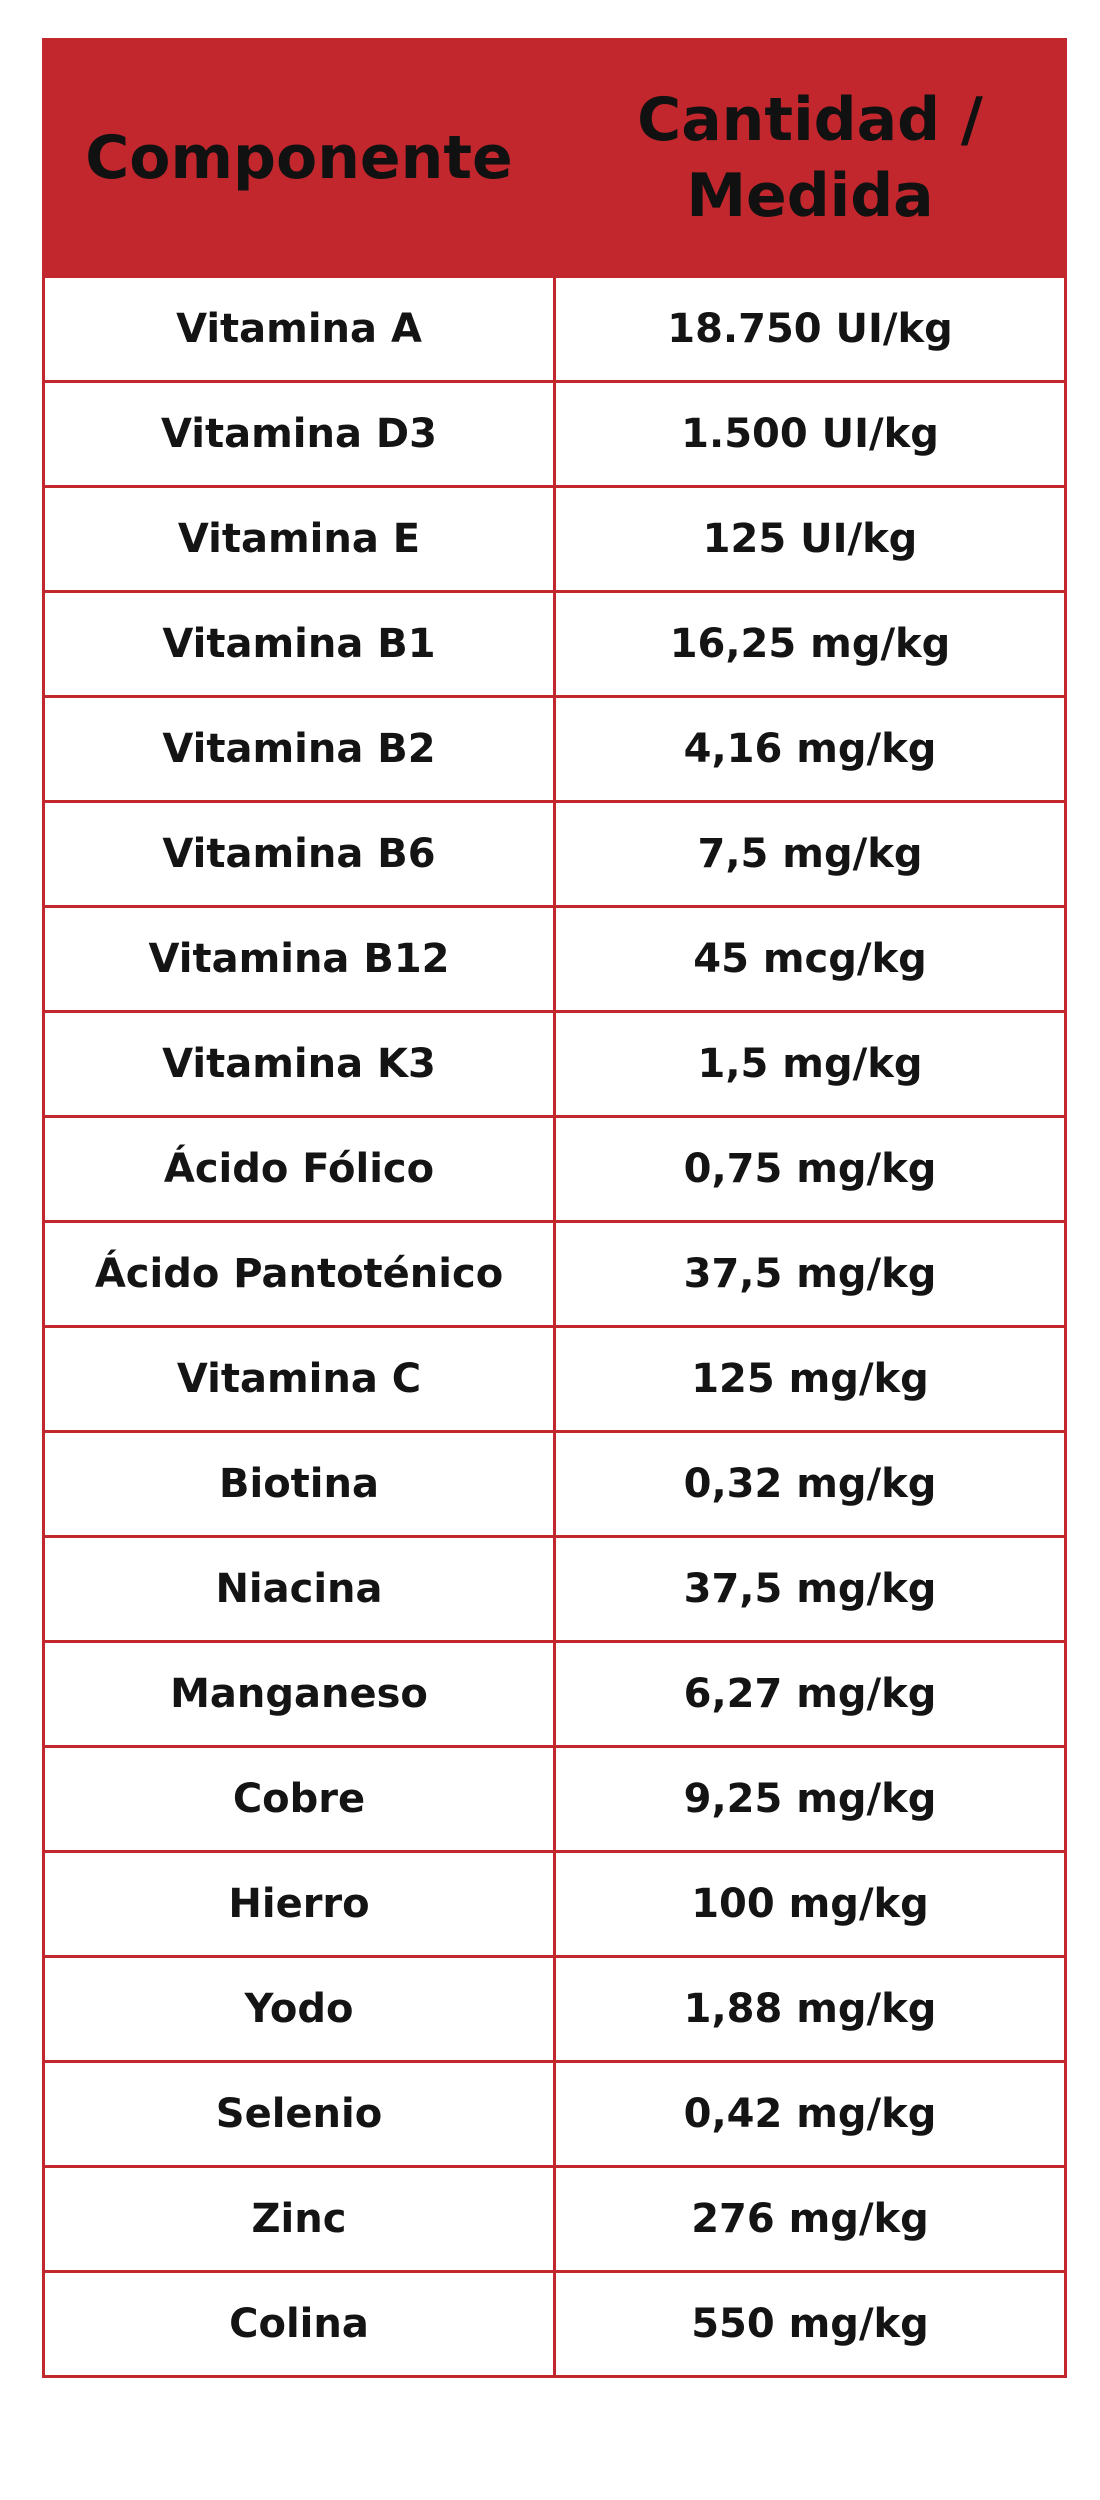  I want to click on amount-cell: 7,5 mg/kg, so click(810, 854).